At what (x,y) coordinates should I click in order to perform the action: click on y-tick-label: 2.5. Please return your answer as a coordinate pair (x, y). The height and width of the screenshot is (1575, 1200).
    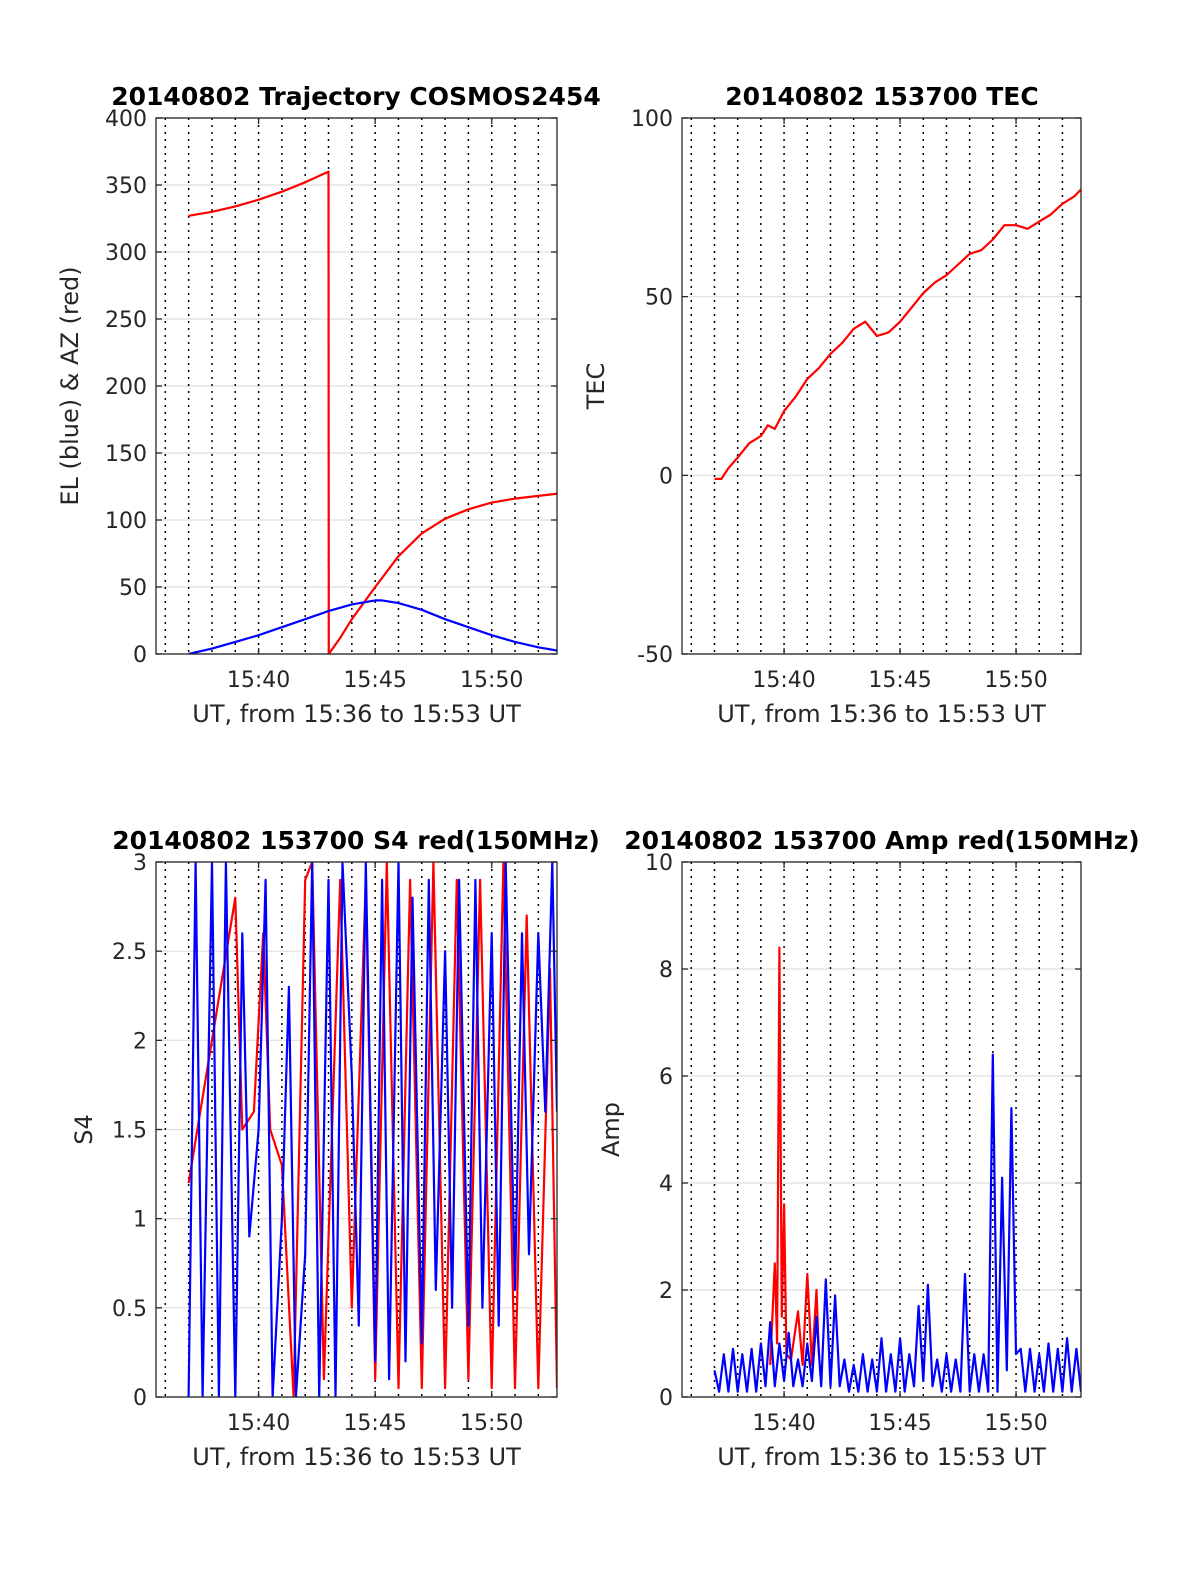
    Looking at the image, I should click on (129, 952).